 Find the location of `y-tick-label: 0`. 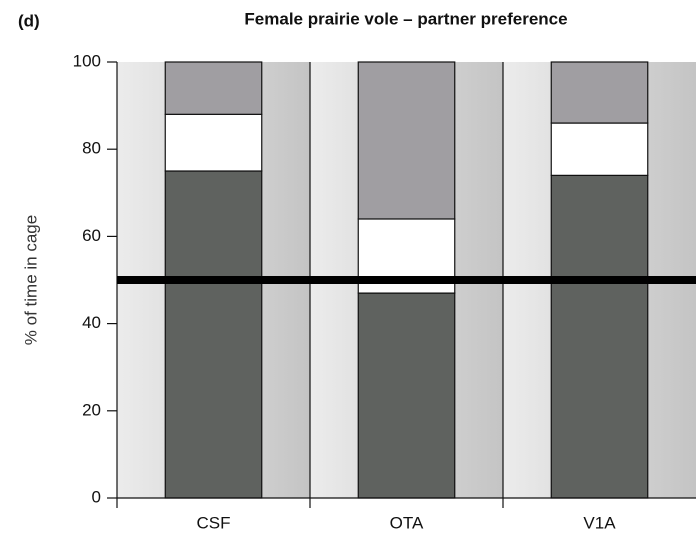

y-tick-label: 0 is located at coordinates (96, 496).